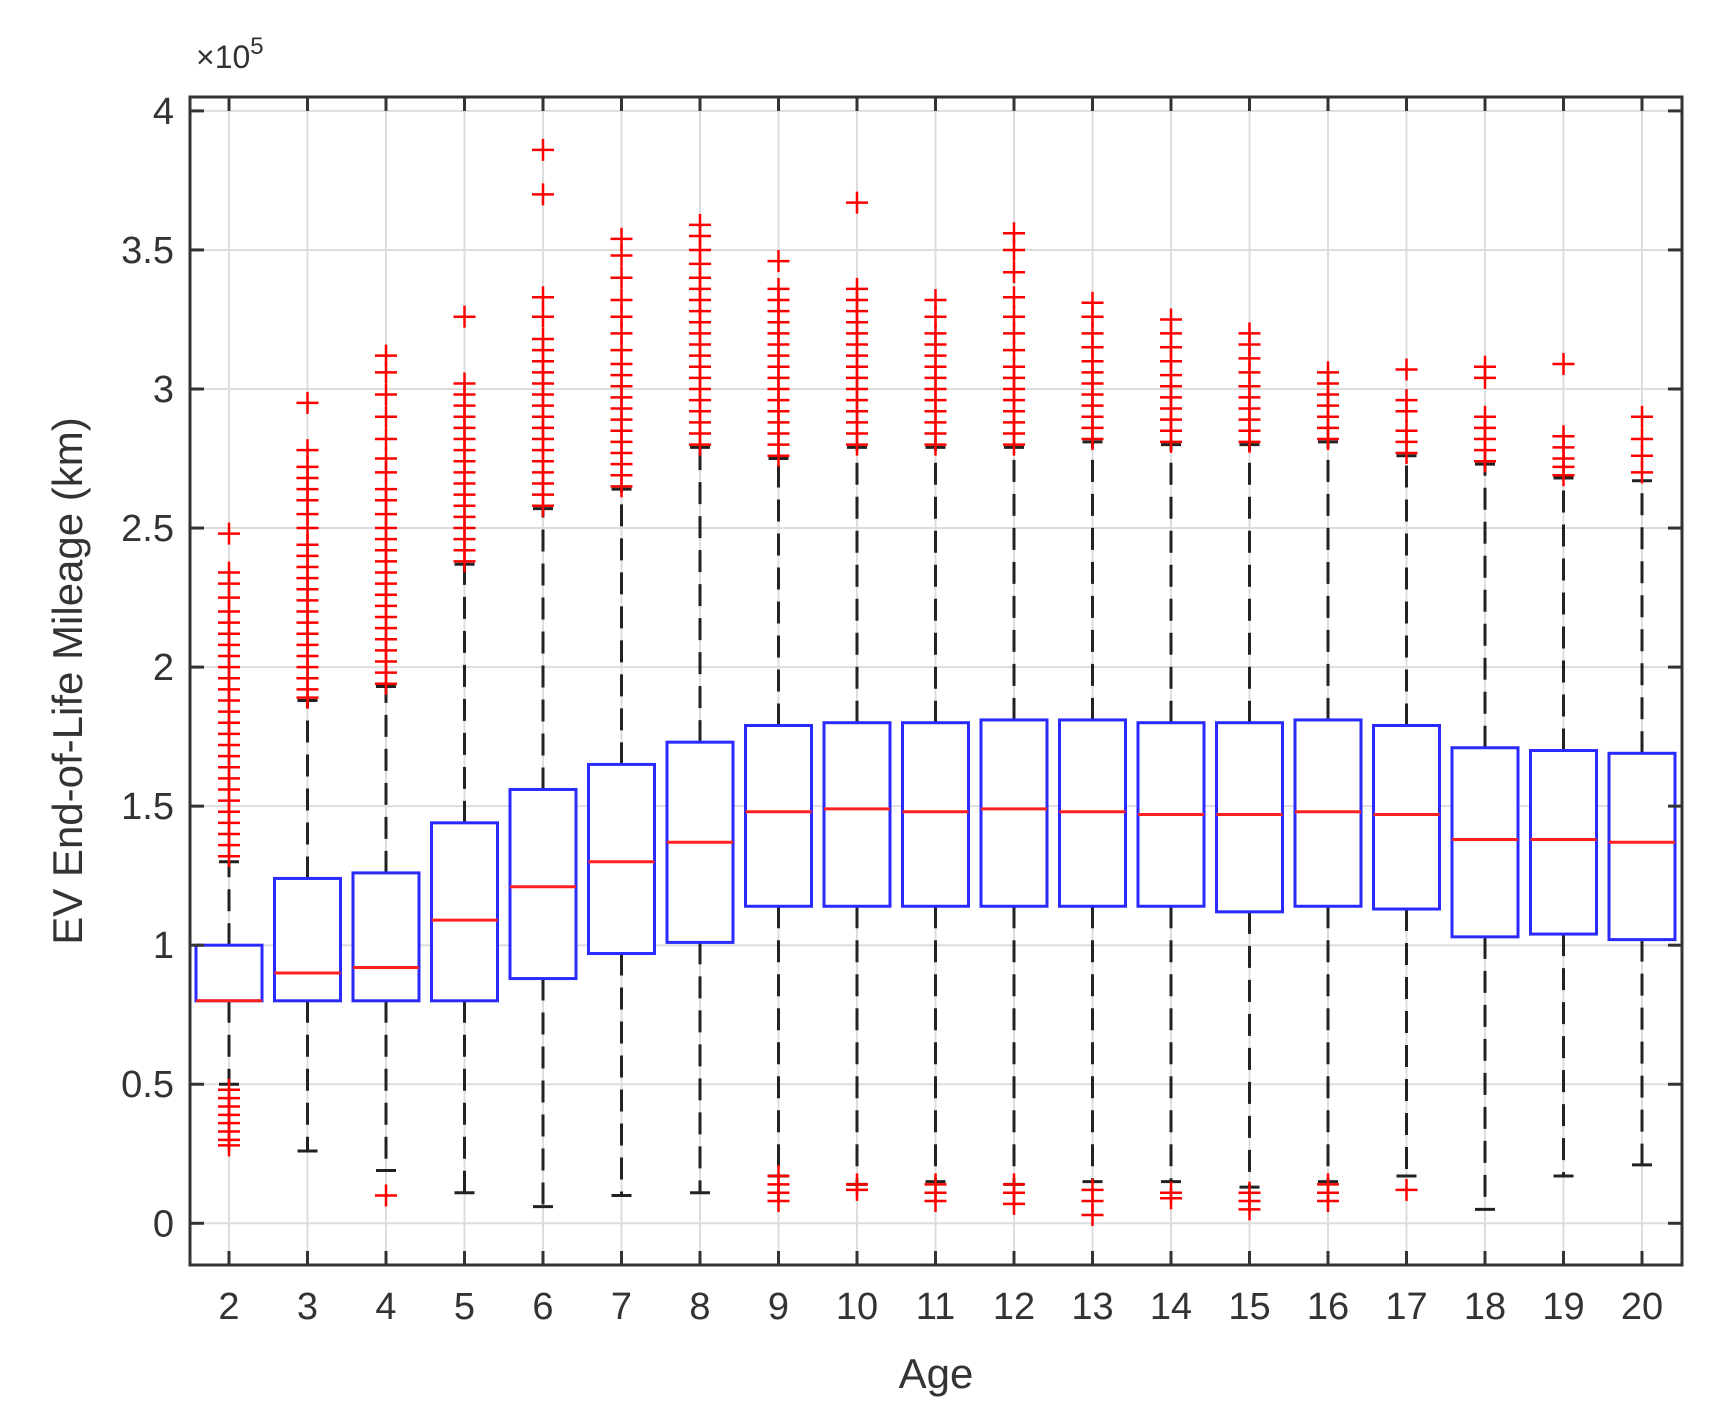 The image size is (1716, 1405). I want to click on y-tick-label: 2.5, so click(147, 529).